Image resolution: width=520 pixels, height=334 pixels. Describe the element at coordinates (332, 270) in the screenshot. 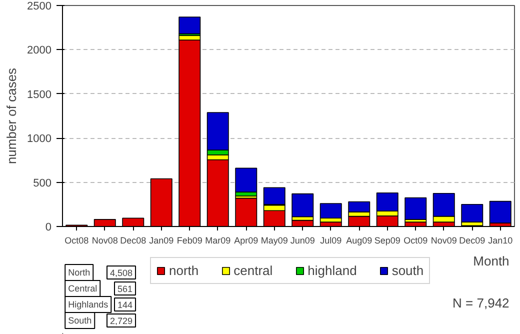

I see `legend-label: highland` at that location.